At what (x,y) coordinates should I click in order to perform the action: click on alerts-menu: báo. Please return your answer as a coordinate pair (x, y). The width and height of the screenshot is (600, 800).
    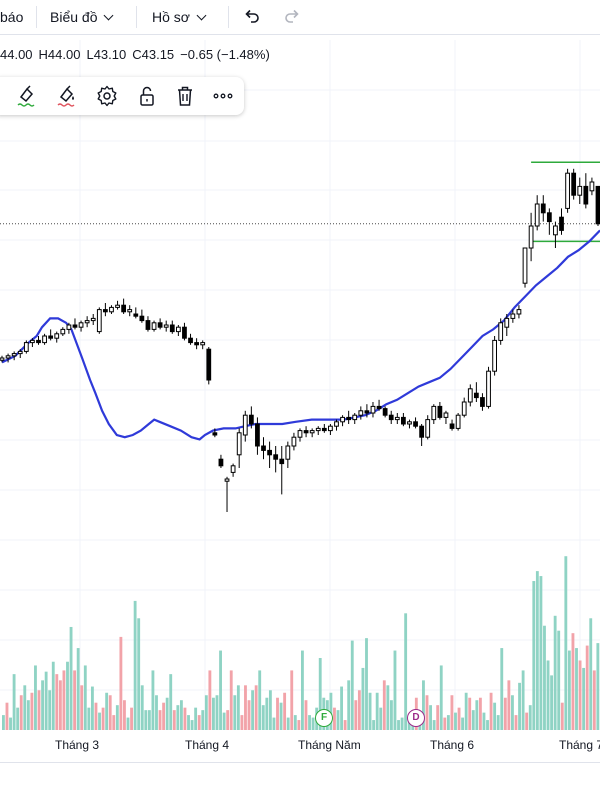
    Looking at the image, I should click on (12, 17).